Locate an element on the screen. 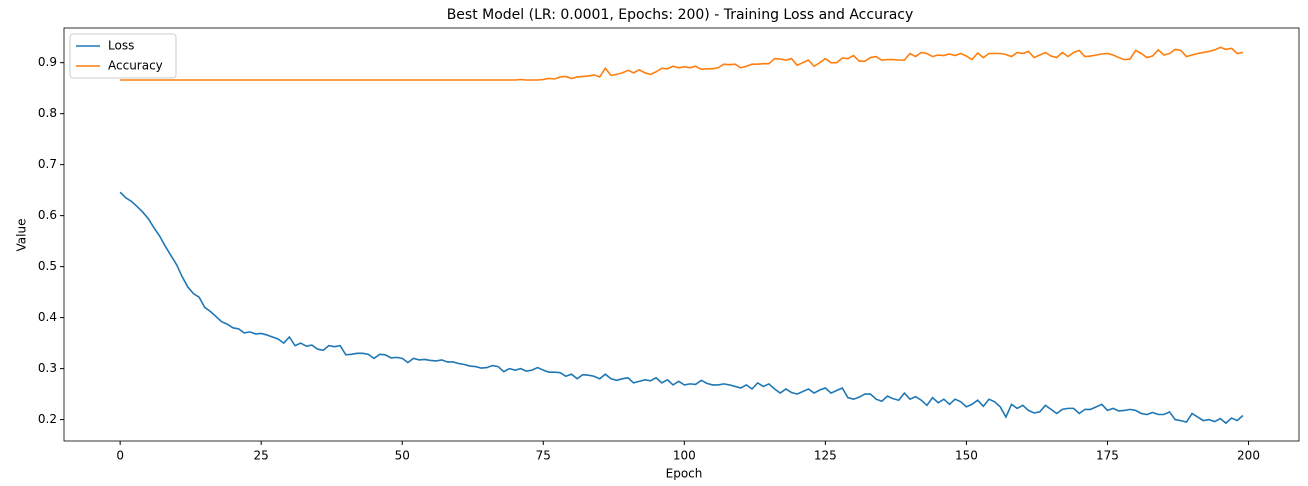 The height and width of the screenshot is (486, 1308). y-tick-label: 0.6 is located at coordinates (47, 215).